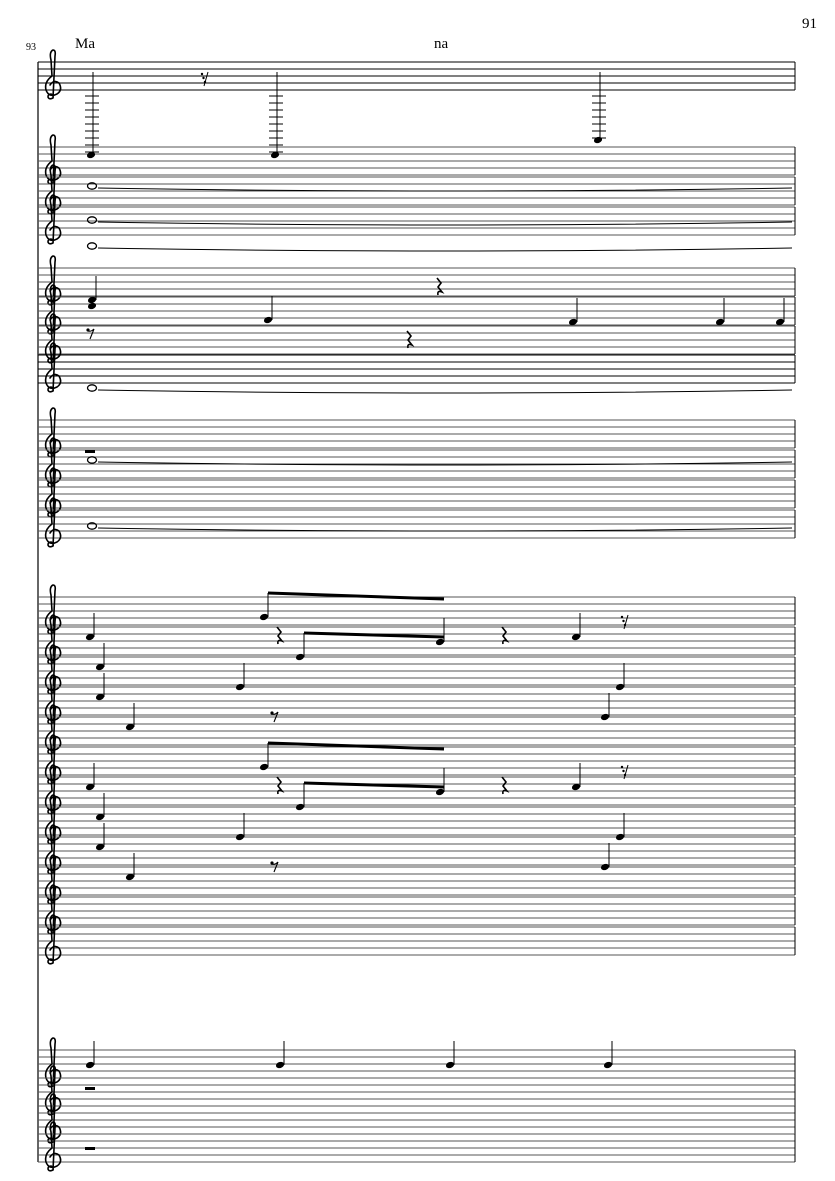 The width and height of the screenshot is (835, 1181). I want to click on lyric-syllable: na, so click(441, 44).